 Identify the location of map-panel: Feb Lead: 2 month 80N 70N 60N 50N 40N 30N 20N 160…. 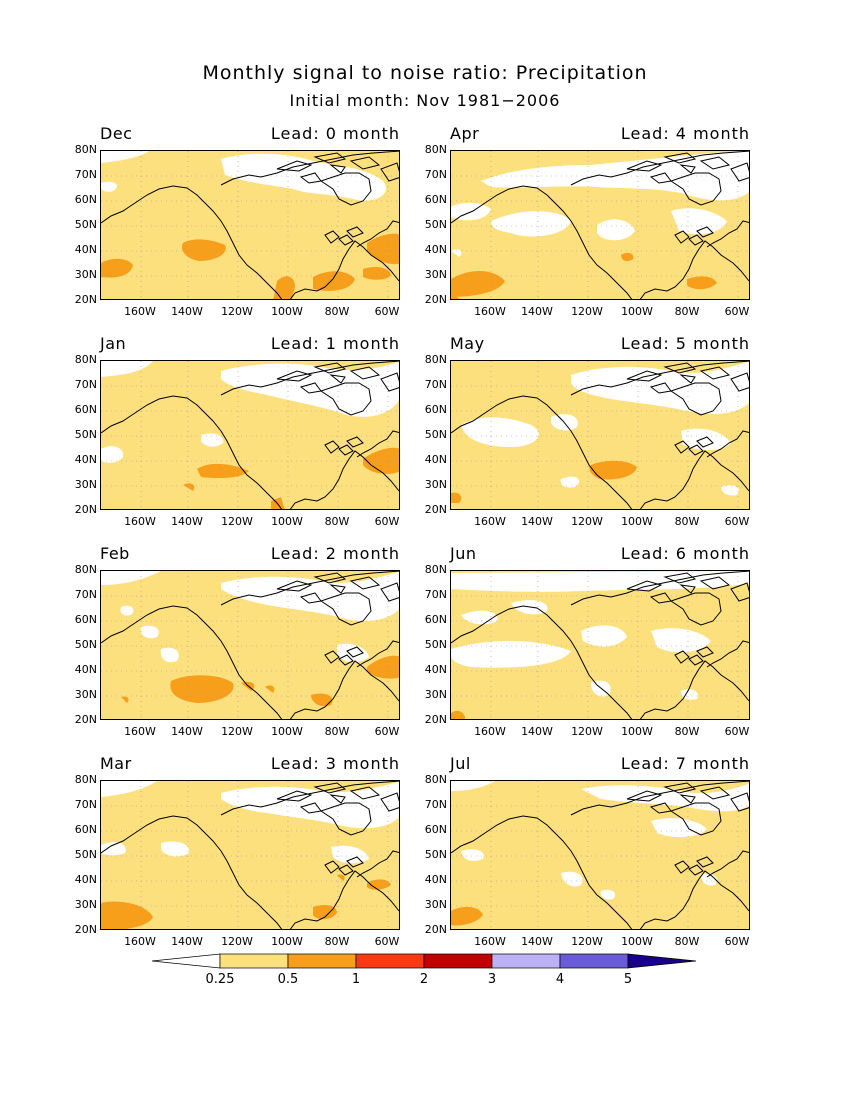
(237, 641).